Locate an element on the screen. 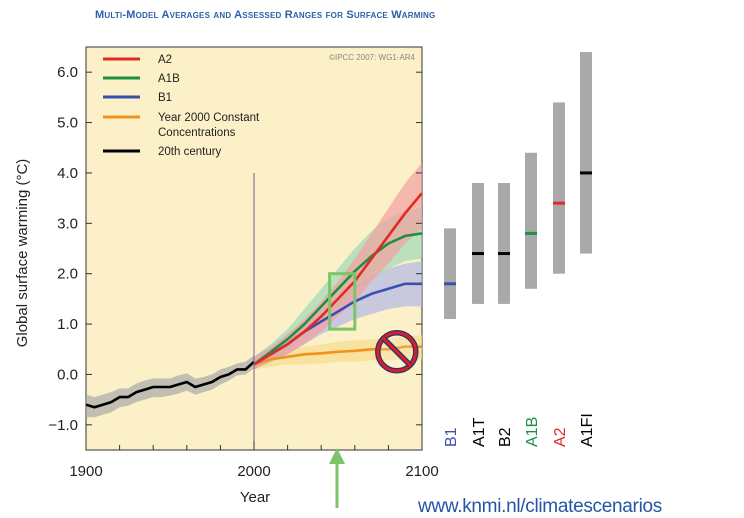  range-bar-a1b is located at coordinates (531, 220).